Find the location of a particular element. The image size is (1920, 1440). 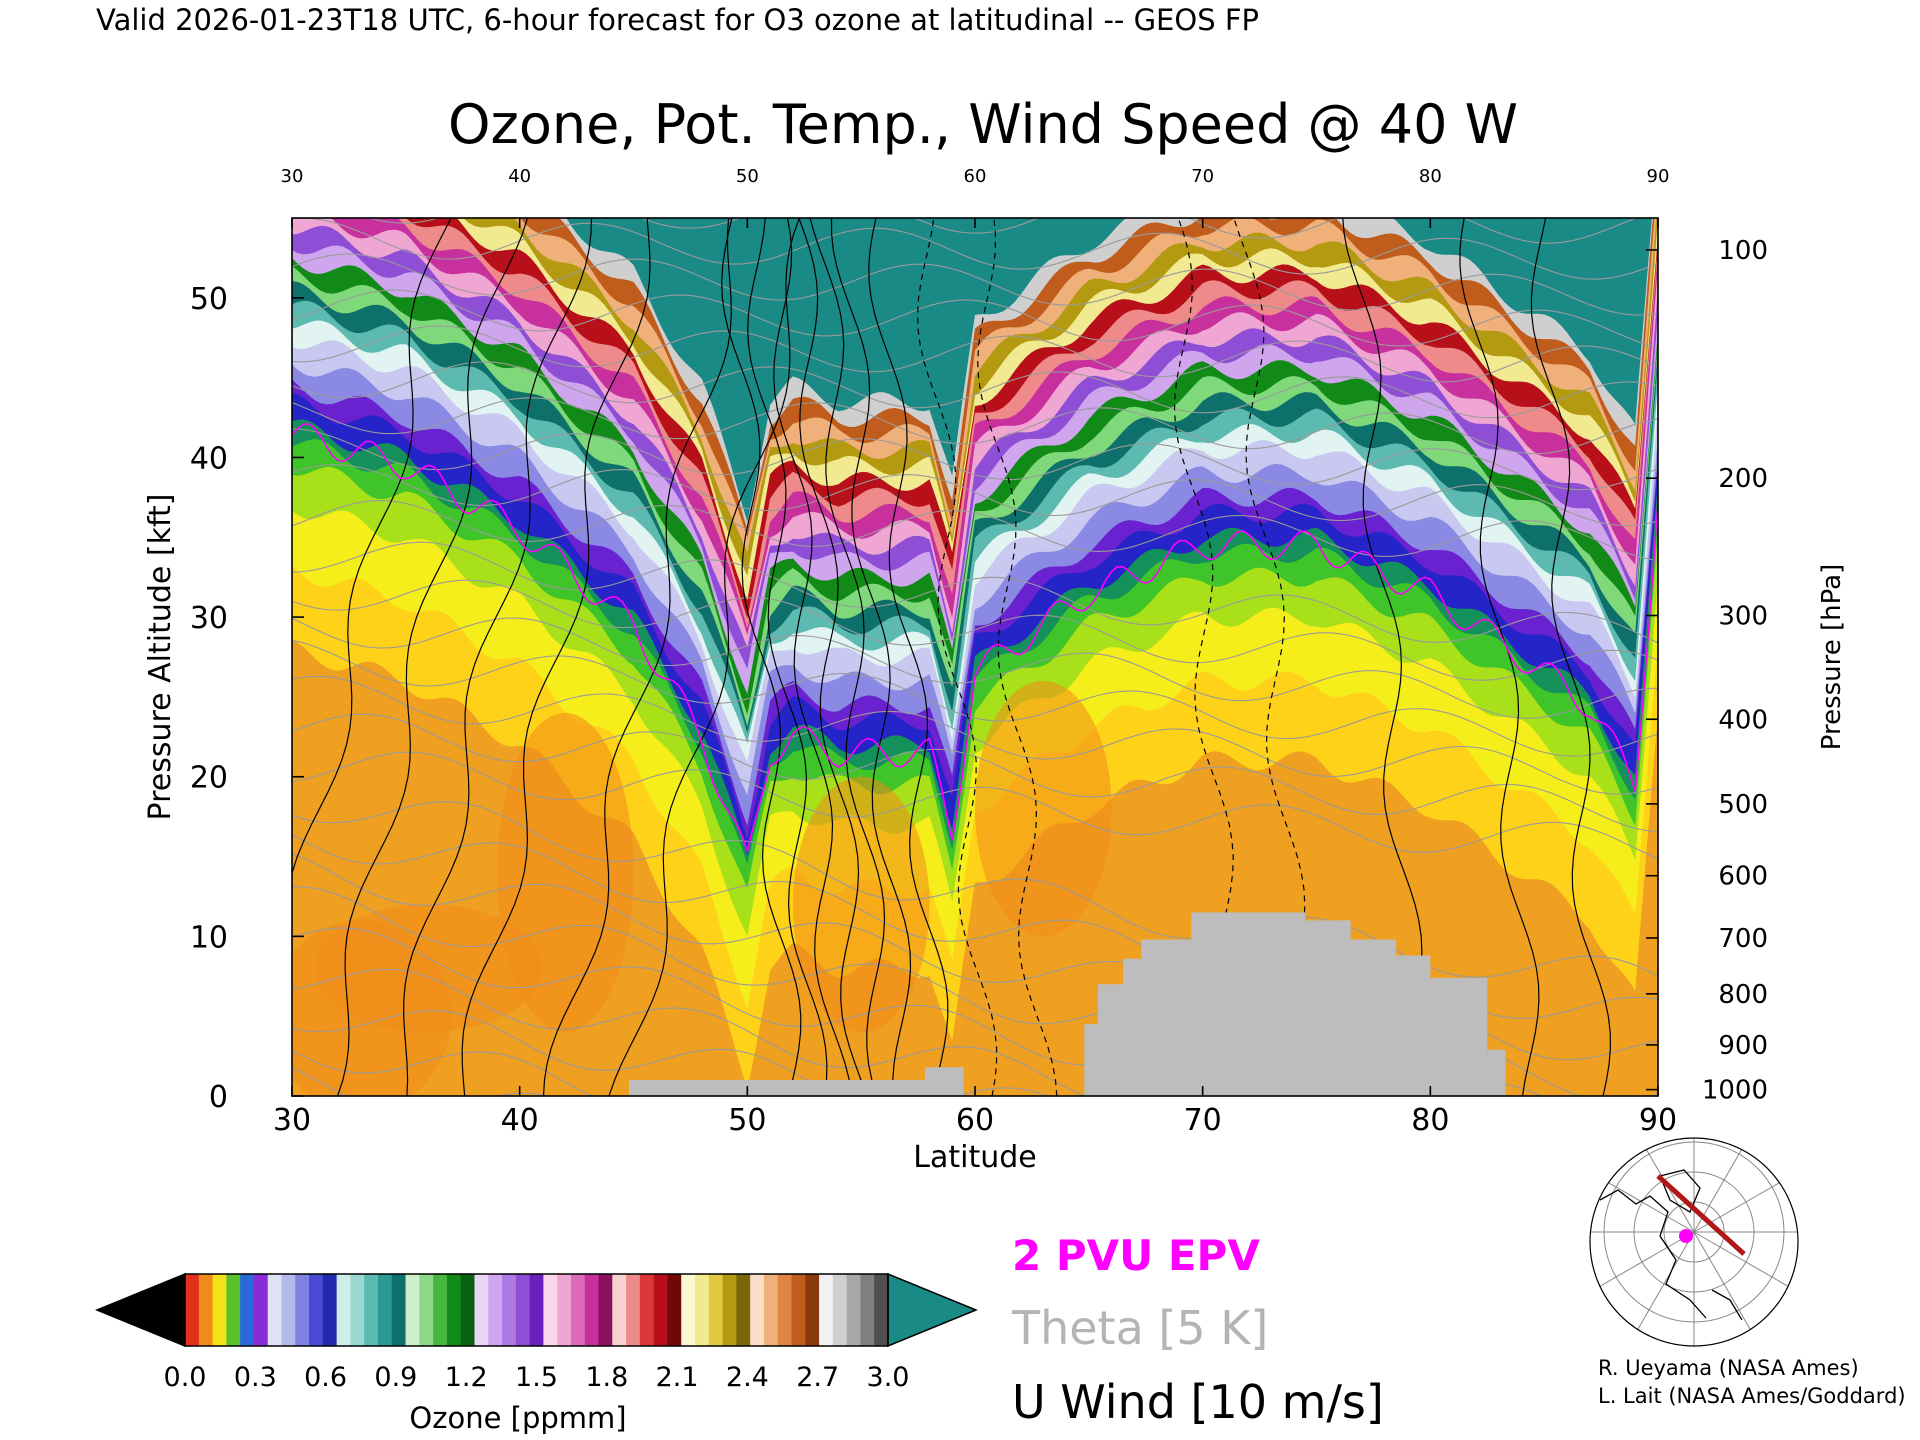

map-section-track is located at coordinates (1701, 1215).